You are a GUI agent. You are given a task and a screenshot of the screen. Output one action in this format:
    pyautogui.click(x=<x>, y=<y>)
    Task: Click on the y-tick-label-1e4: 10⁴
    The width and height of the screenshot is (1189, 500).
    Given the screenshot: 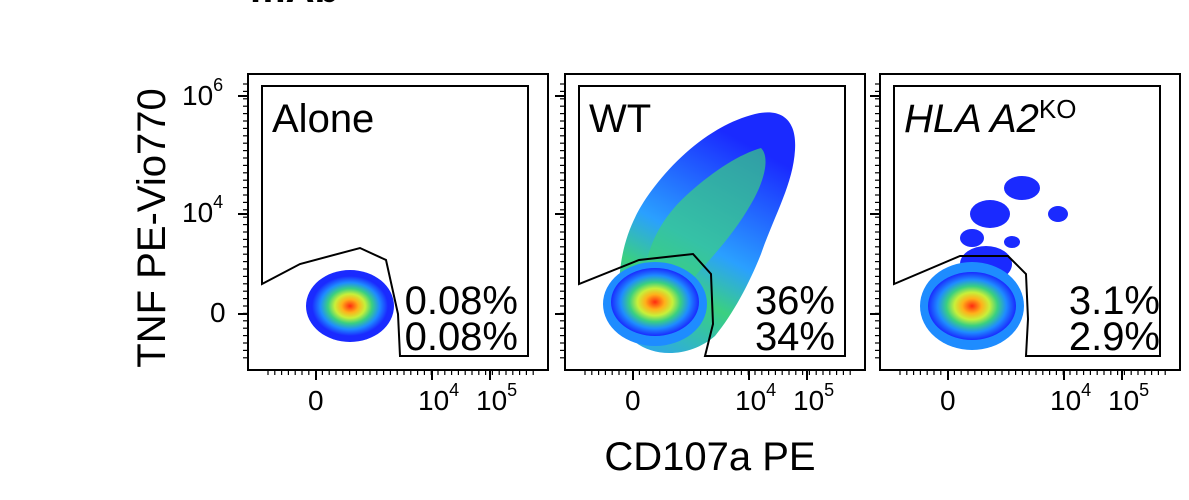 What is the action you would take?
    pyautogui.click(x=202, y=210)
    